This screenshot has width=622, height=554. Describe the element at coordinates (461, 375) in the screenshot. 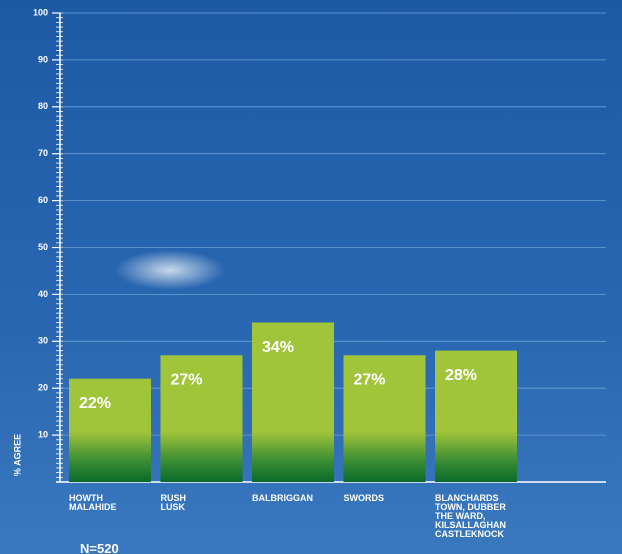

I see `value-label: 28%` at that location.